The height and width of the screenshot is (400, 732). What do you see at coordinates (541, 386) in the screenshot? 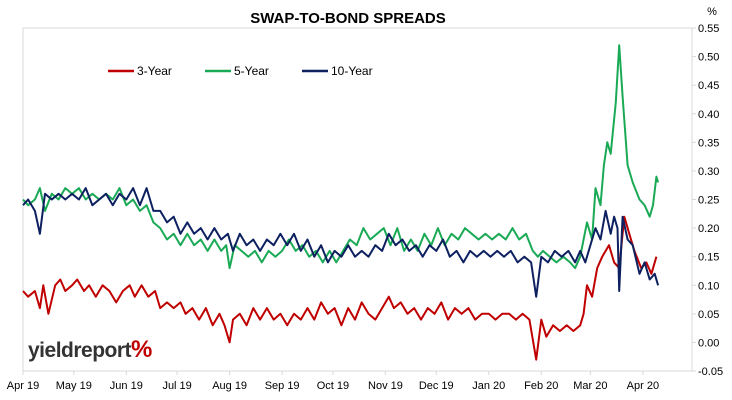
I see `x-tick-label: Feb 20` at bounding box center [541, 386].